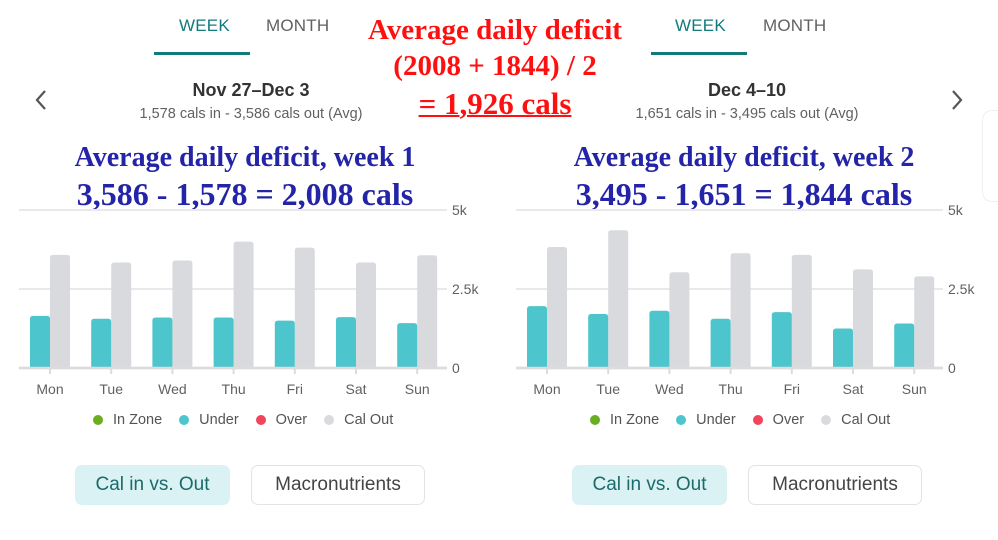 The width and height of the screenshot is (998, 540). What do you see at coordinates (219, 420) in the screenshot?
I see `legend-label: Under` at bounding box center [219, 420].